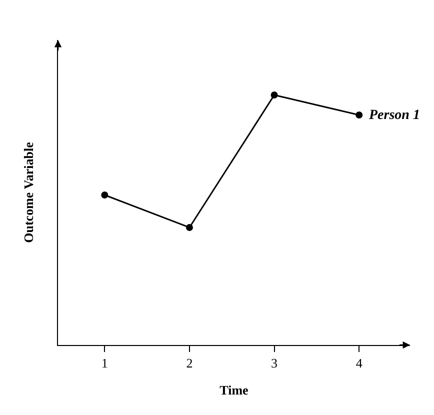  Describe the element at coordinates (234, 390) in the screenshot. I see `x-axis-title: Time` at that location.